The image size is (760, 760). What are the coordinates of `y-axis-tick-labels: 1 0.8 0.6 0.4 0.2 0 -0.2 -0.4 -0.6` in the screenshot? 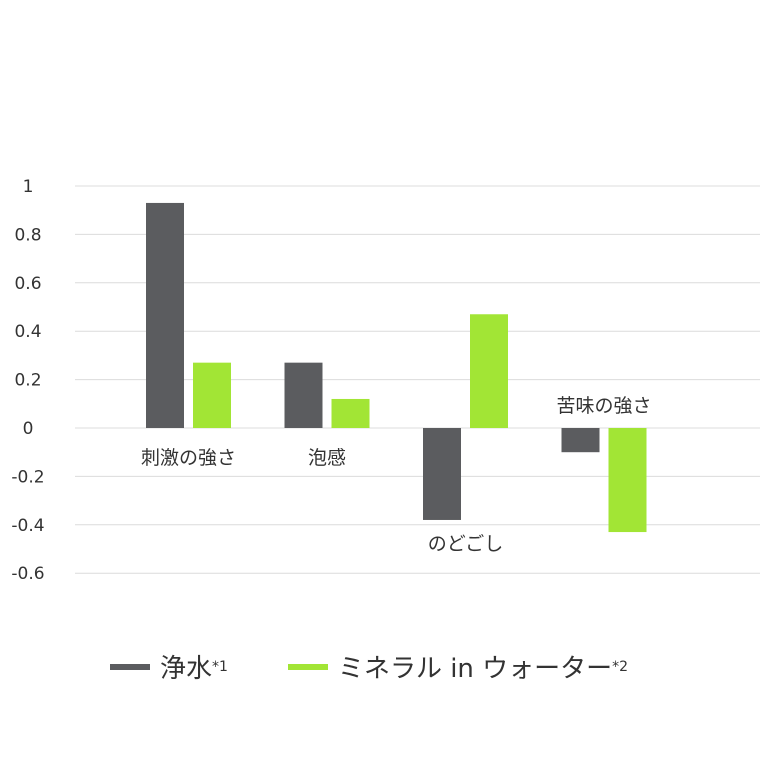 It's located at (27, 380).